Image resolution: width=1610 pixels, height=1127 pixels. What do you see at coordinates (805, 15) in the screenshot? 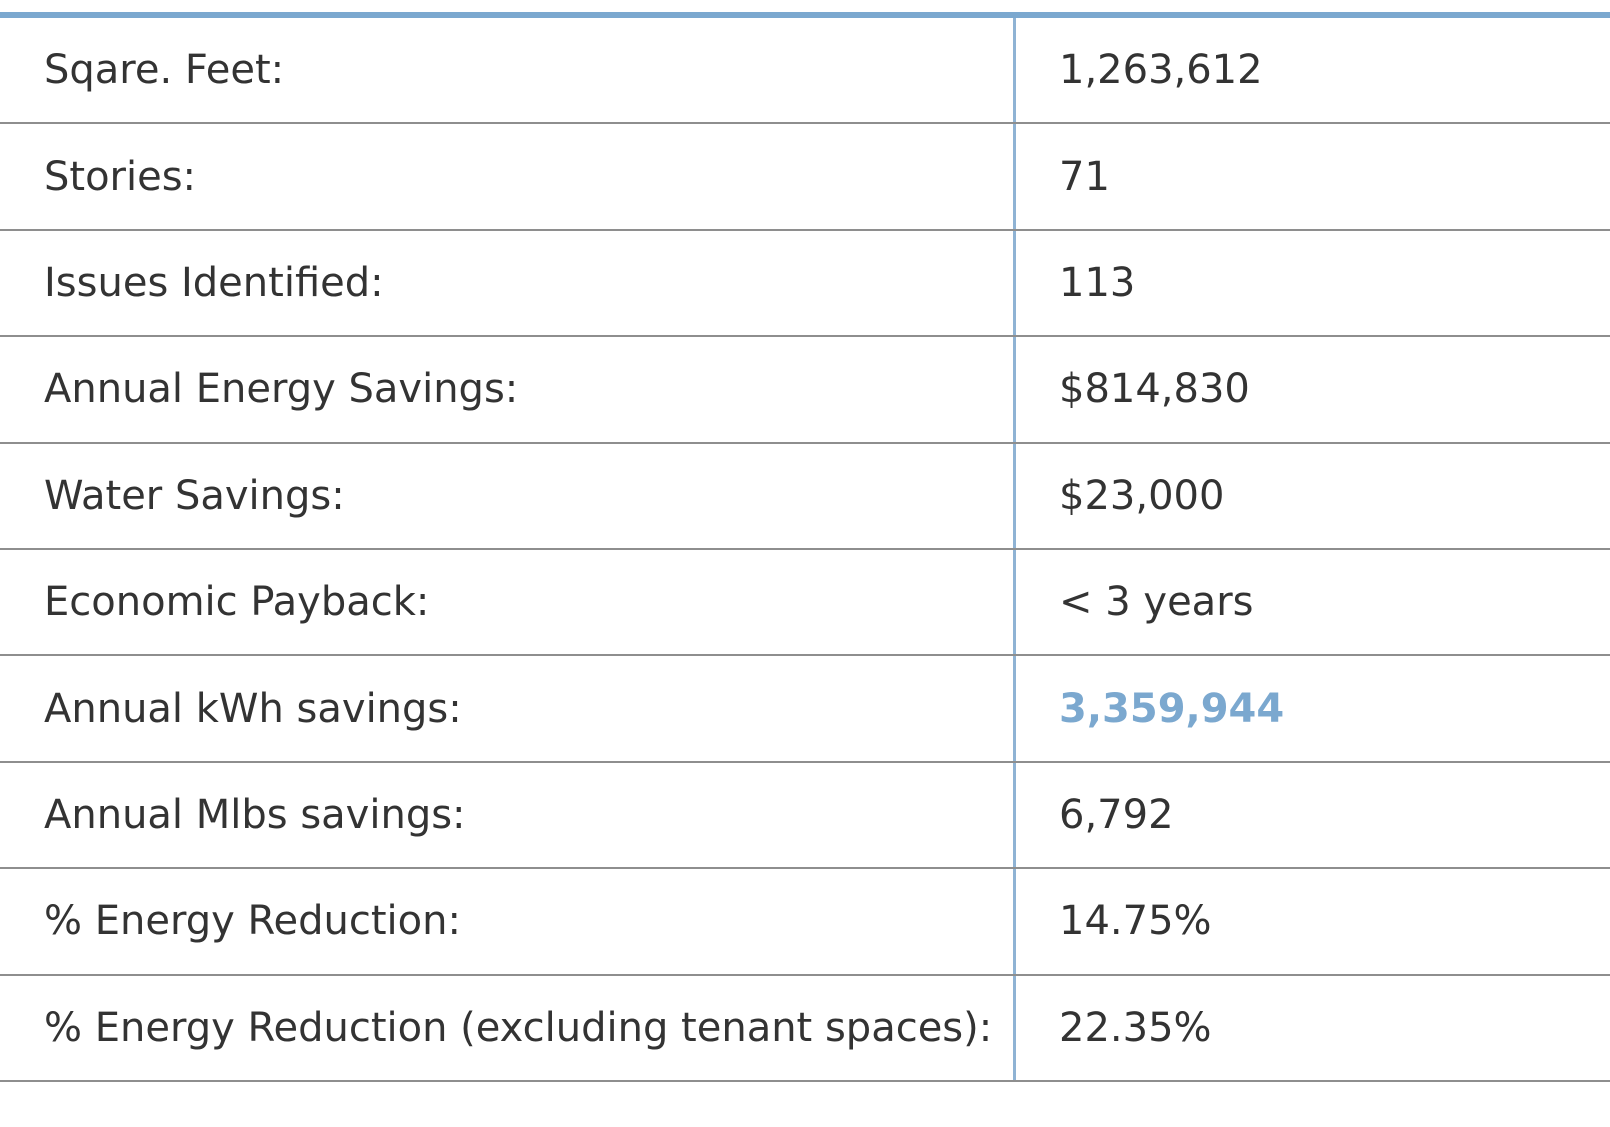
I see `table-top-rule` at bounding box center [805, 15].